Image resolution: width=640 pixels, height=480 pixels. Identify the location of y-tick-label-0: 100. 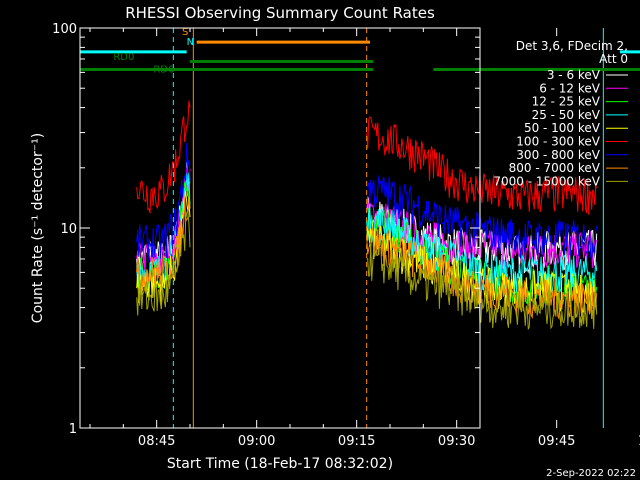
(64, 29).